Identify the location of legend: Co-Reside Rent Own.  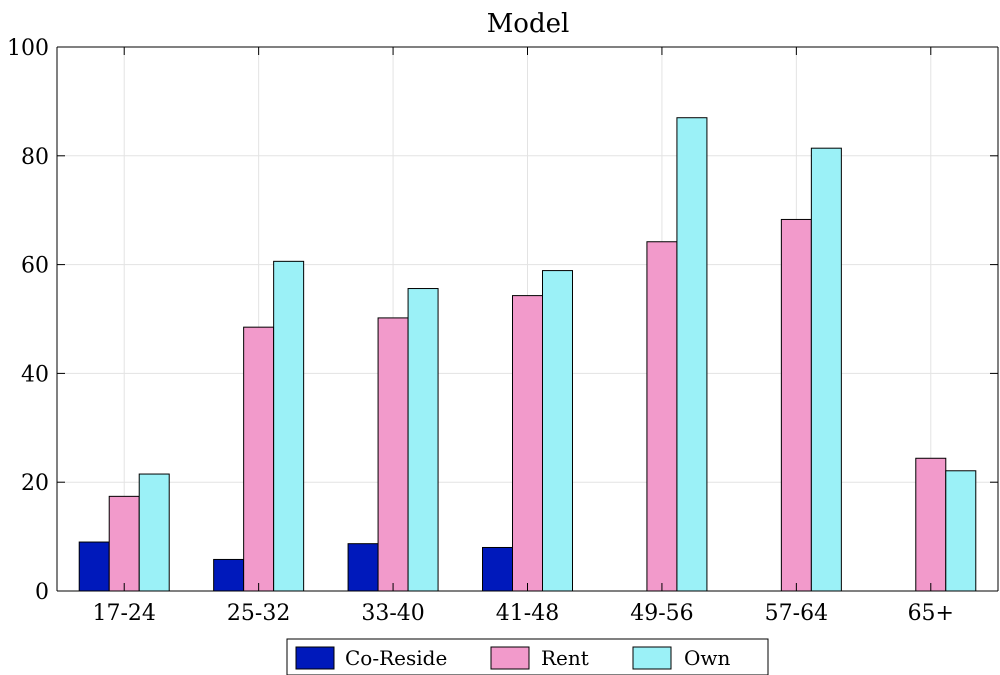
(527, 656).